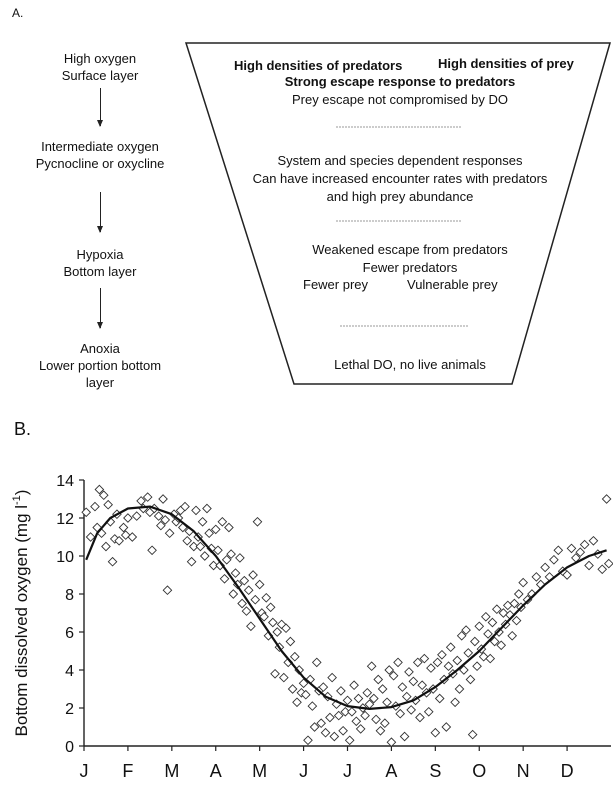  What do you see at coordinates (23, 429) in the screenshot?
I see `panel-b-label: B.` at bounding box center [23, 429].